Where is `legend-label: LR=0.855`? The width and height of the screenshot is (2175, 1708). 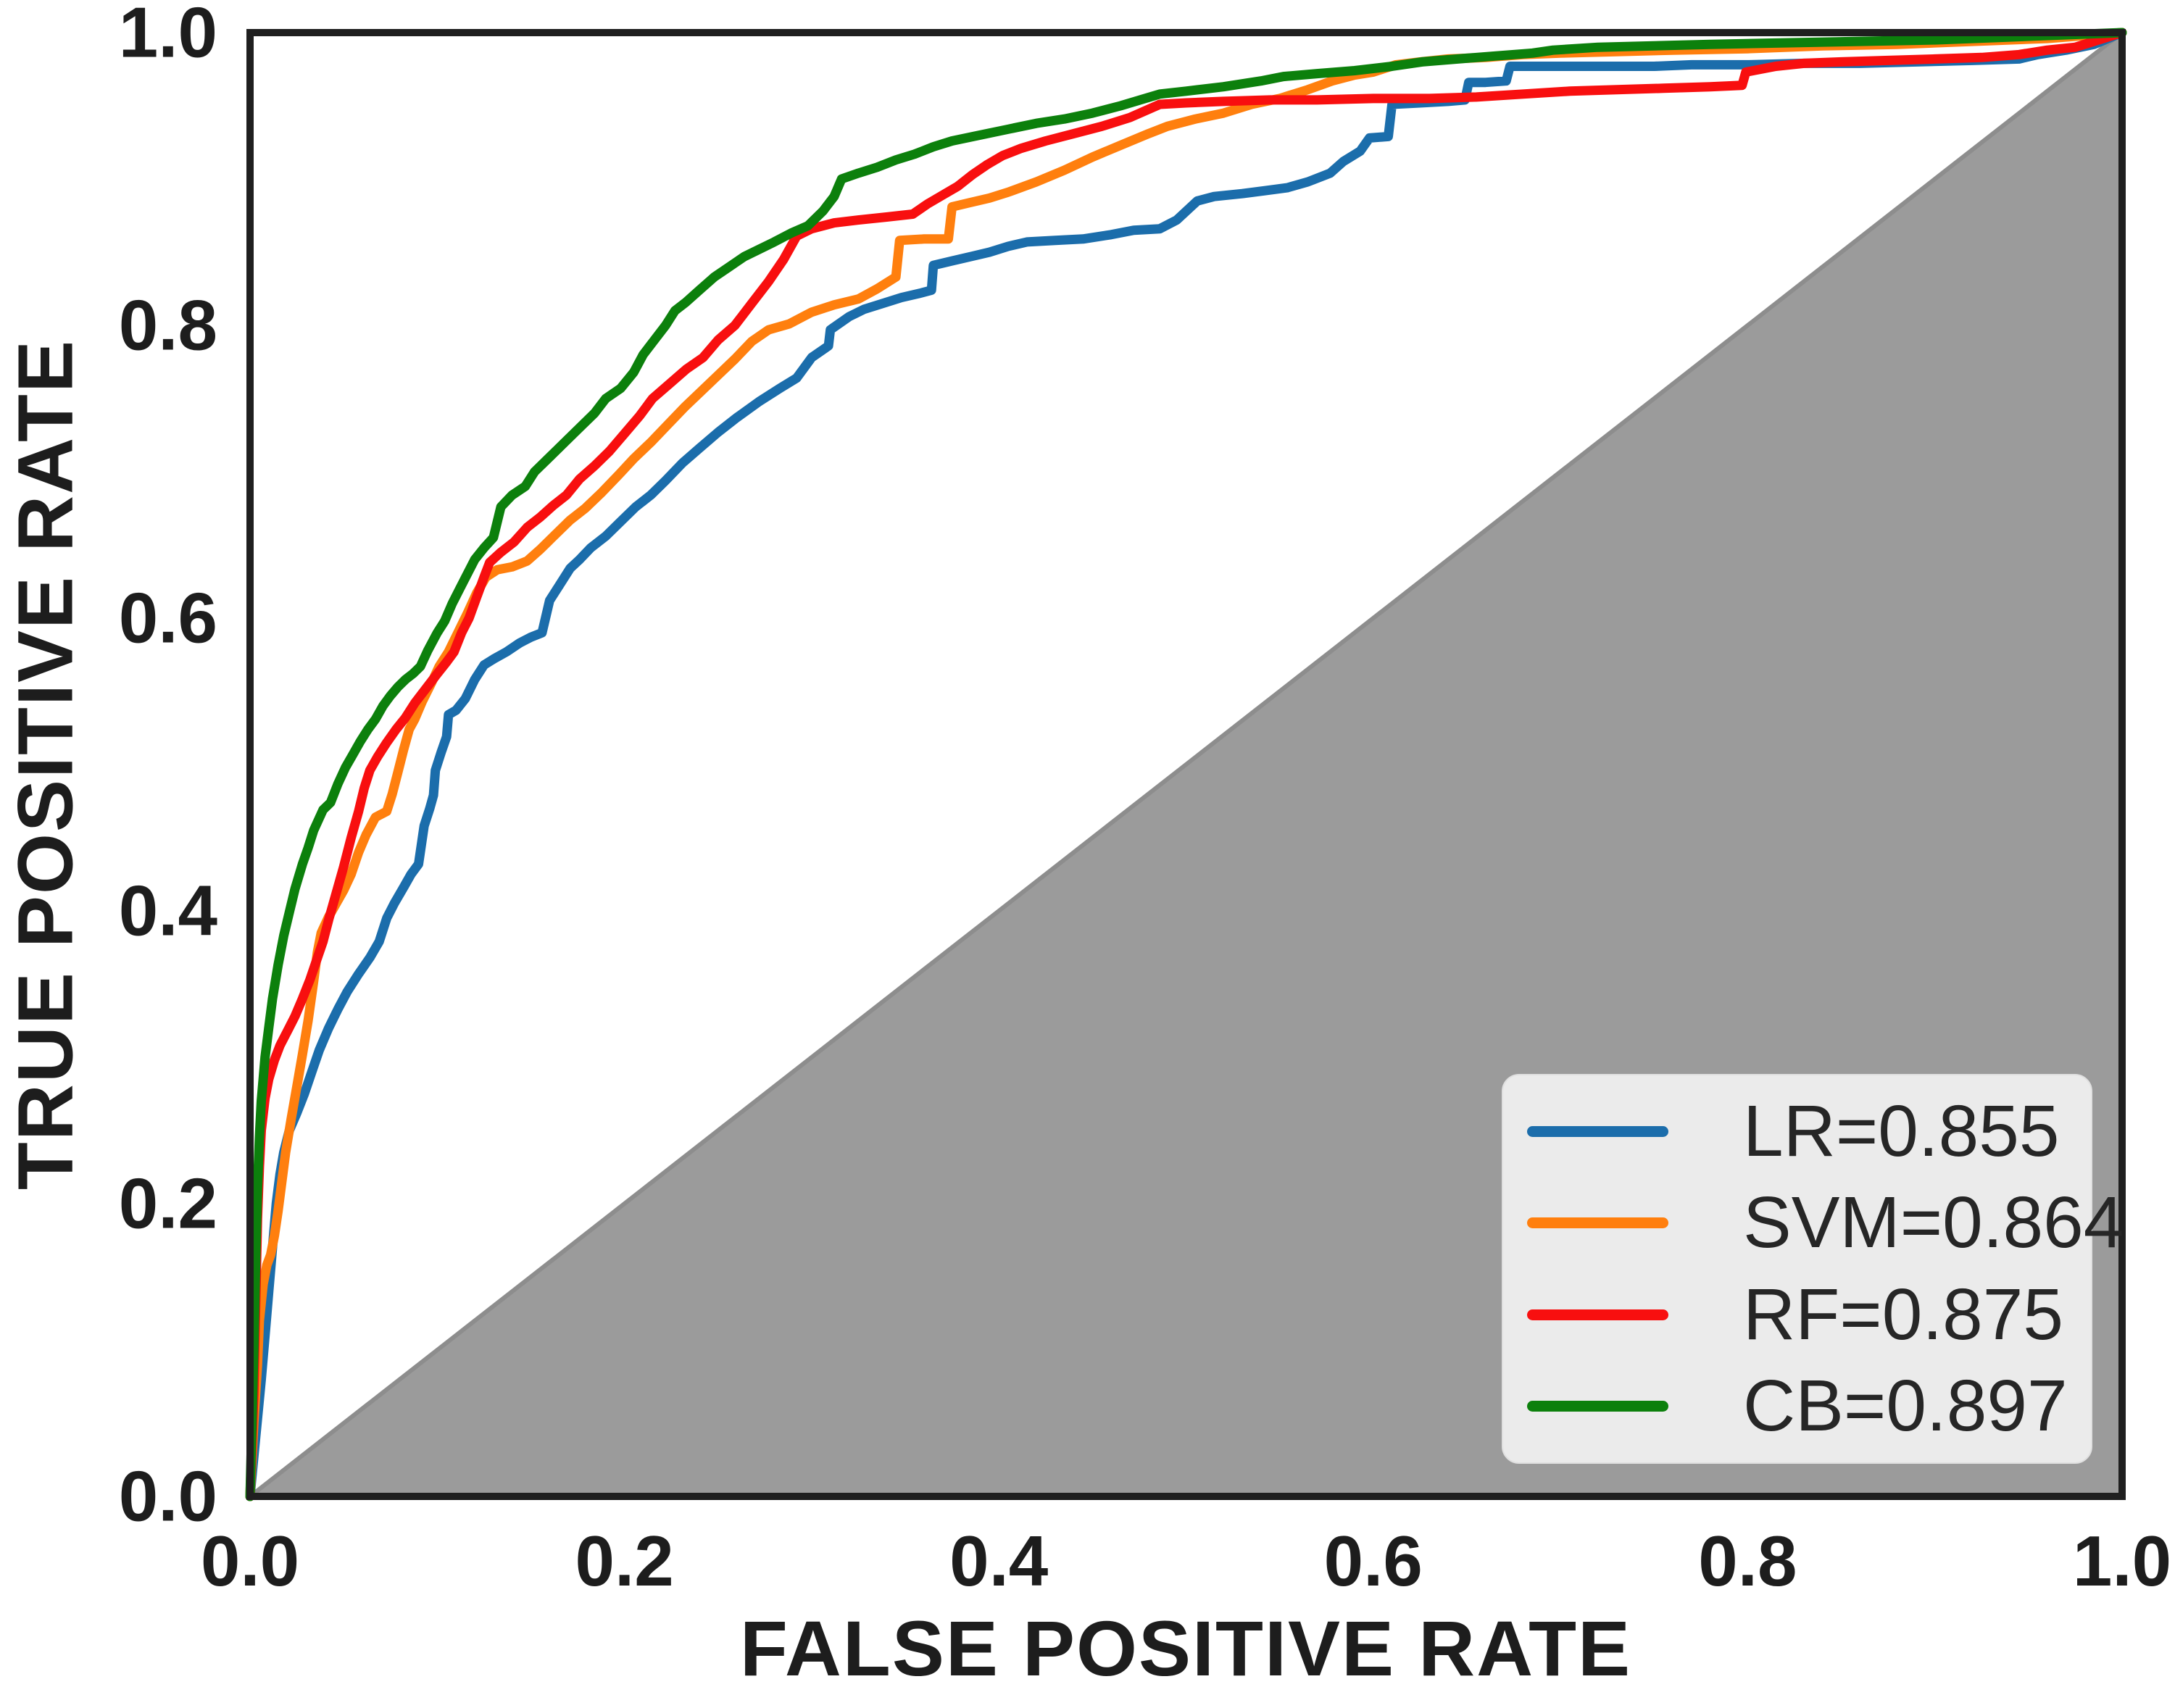
legend-label: LR=0.855 is located at coordinates (1901, 1131).